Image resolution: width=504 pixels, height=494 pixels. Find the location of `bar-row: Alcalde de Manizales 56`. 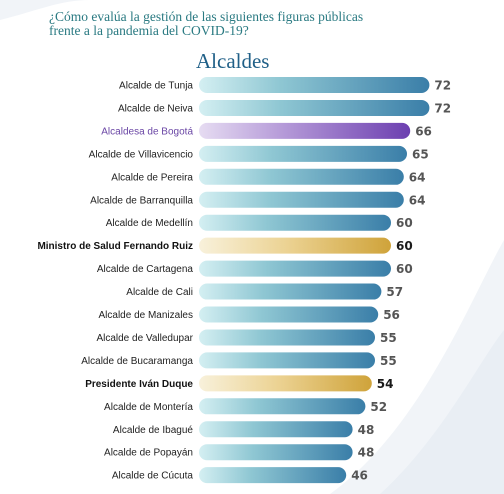

bar-row: Alcalde de Manizales 56 is located at coordinates (249, 314).